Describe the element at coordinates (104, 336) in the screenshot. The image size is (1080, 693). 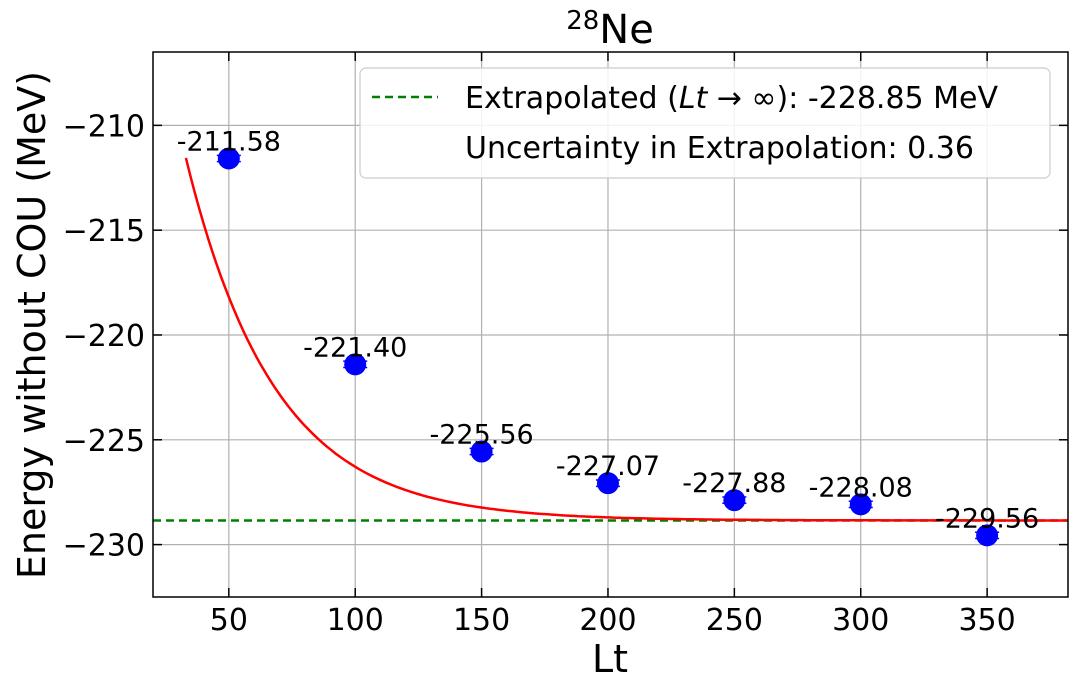
I see `y-tick-label: −220` at that location.